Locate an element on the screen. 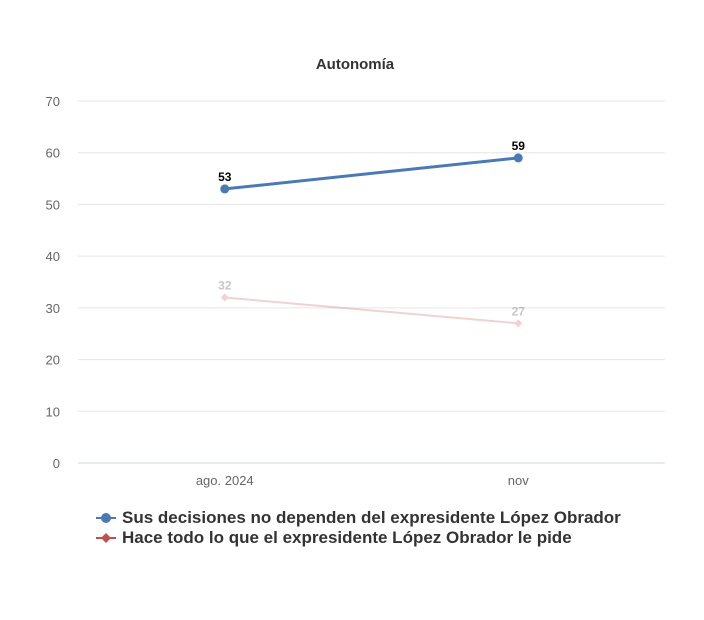 Image resolution: width=704 pixels, height=620 pixels. legend-marker-diamond-icon is located at coordinates (106, 538).